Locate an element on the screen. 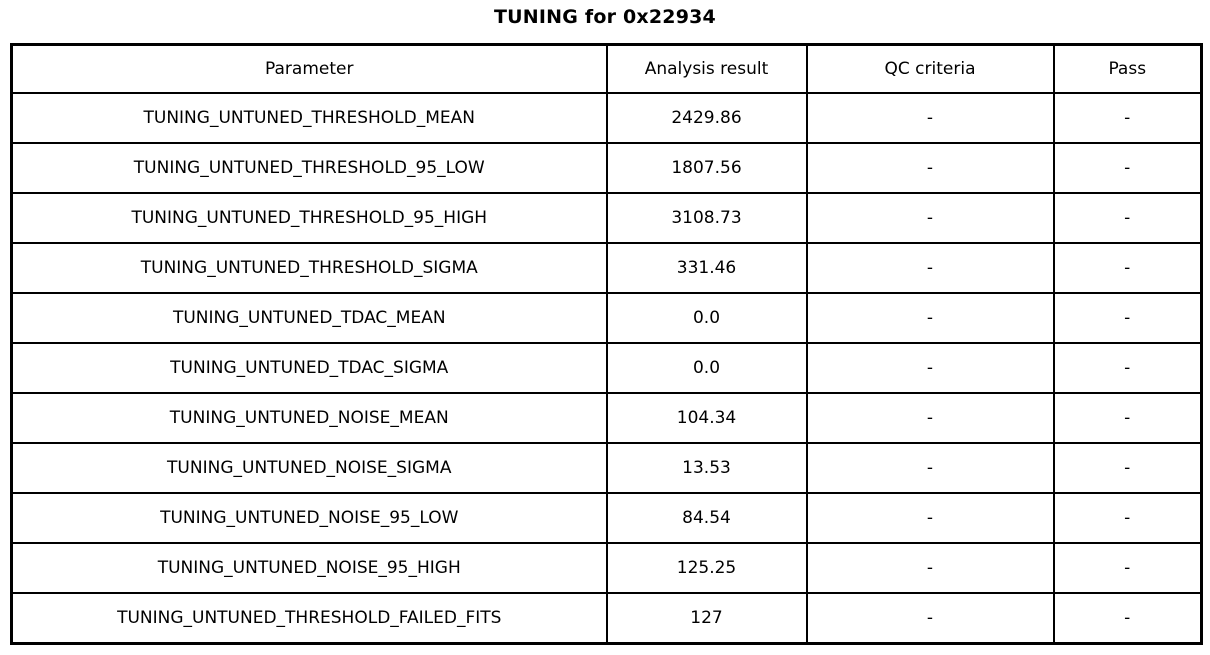  analysis-result-cell: 331.46 is located at coordinates (706, 267).